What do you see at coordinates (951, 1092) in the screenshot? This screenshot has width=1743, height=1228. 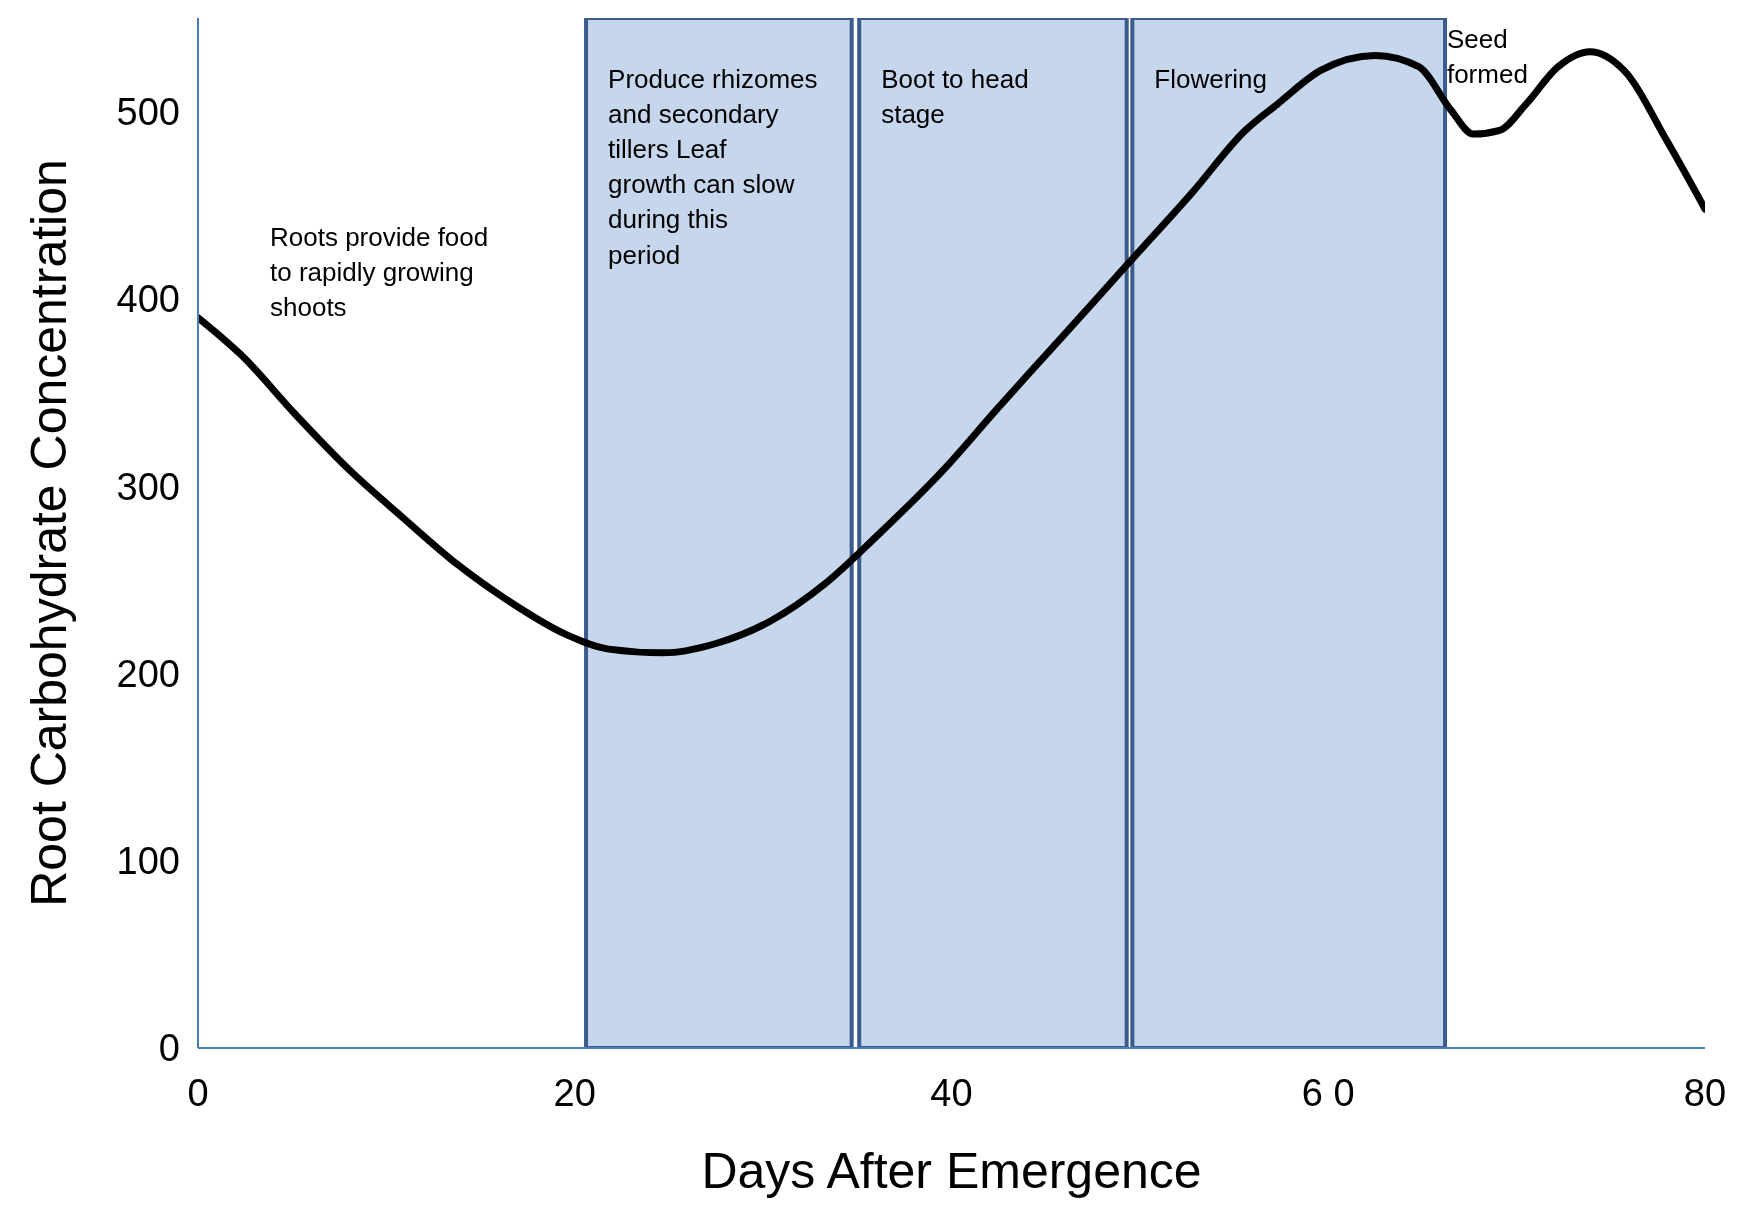 I see `x-tick-label: 40` at bounding box center [951, 1092].